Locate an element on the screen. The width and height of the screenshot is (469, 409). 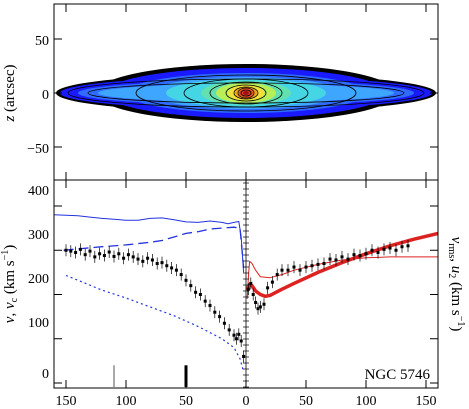
left-y-axis-label: v, vc (km s−1) is located at coordinates (10, 284).